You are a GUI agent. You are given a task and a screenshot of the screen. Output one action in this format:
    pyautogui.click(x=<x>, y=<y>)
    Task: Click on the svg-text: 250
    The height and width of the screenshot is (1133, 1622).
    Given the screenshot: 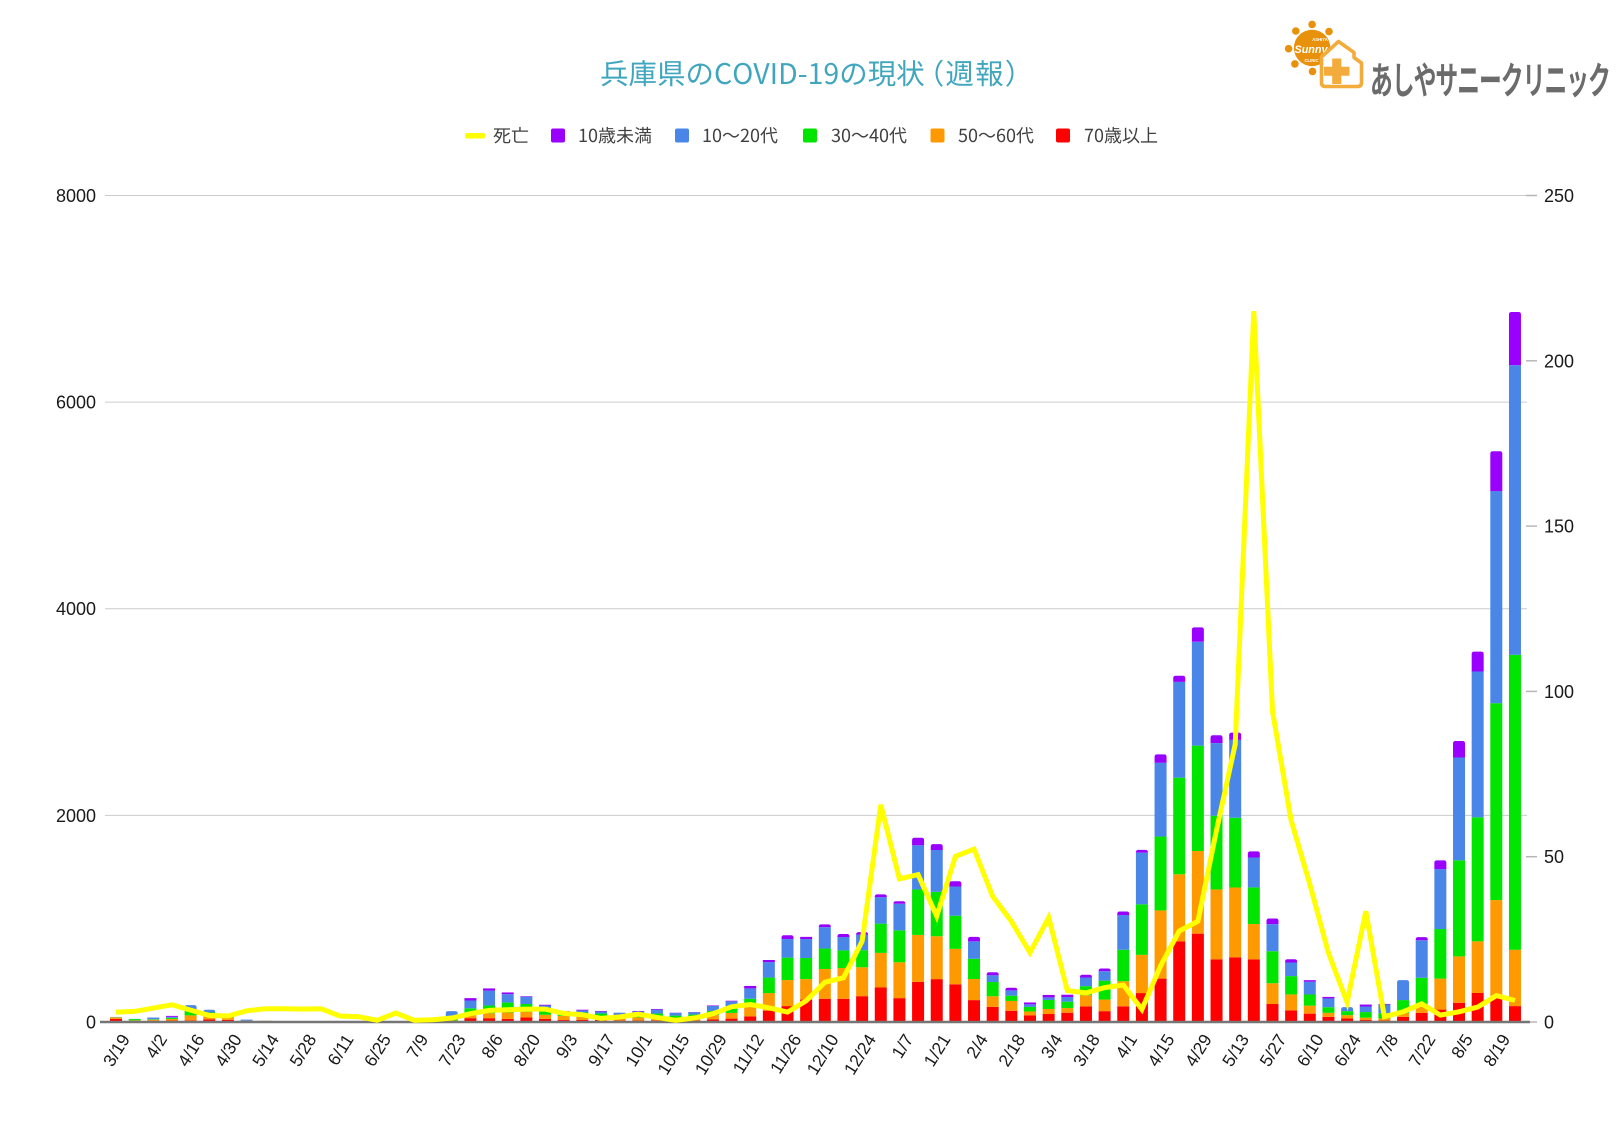 What is the action you would take?
    pyautogui.click(x=1559, y=196)
    